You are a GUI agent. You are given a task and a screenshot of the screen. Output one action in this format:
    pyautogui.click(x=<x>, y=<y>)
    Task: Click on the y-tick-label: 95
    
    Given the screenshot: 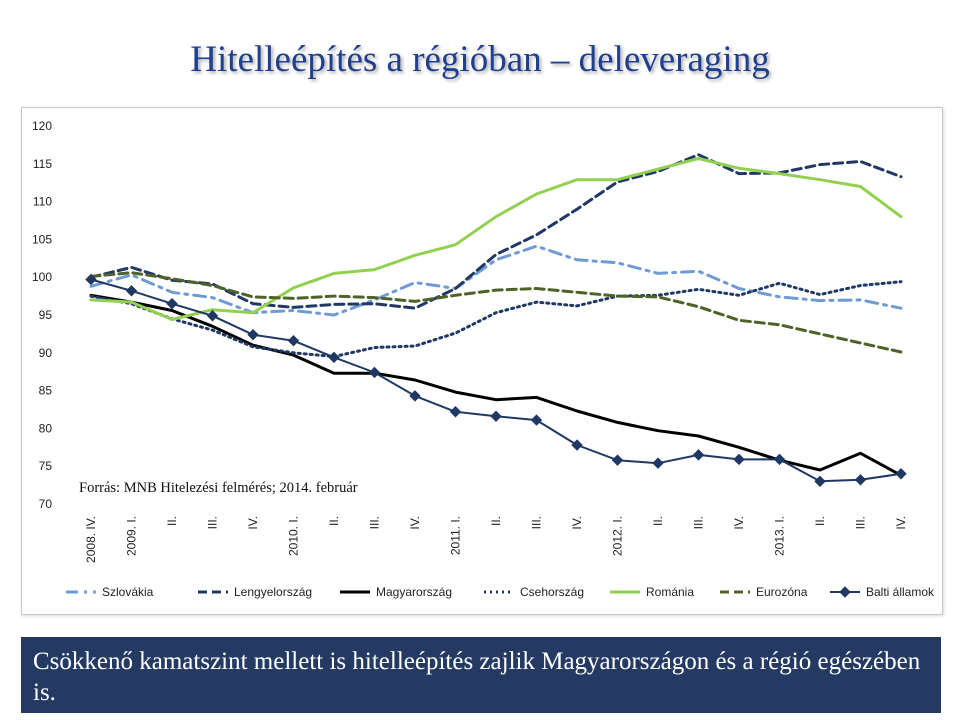 What is the action you would take?
    pyautogui.click(x=46, y=315)
    